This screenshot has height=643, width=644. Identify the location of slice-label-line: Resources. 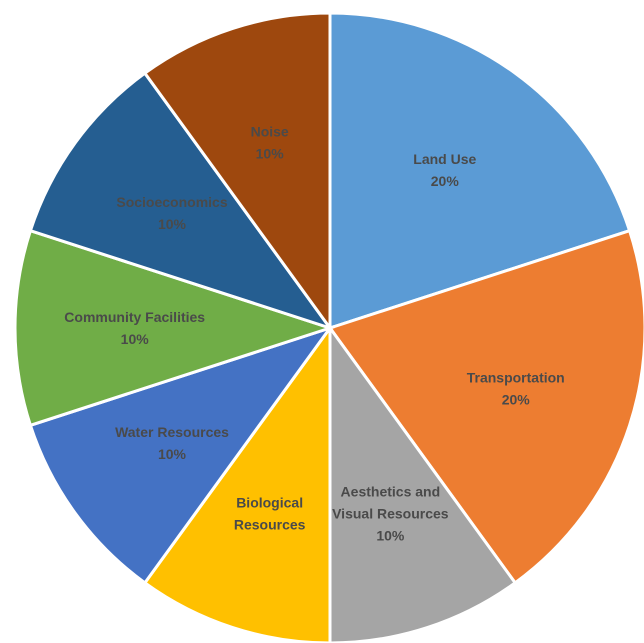
(270, 525).